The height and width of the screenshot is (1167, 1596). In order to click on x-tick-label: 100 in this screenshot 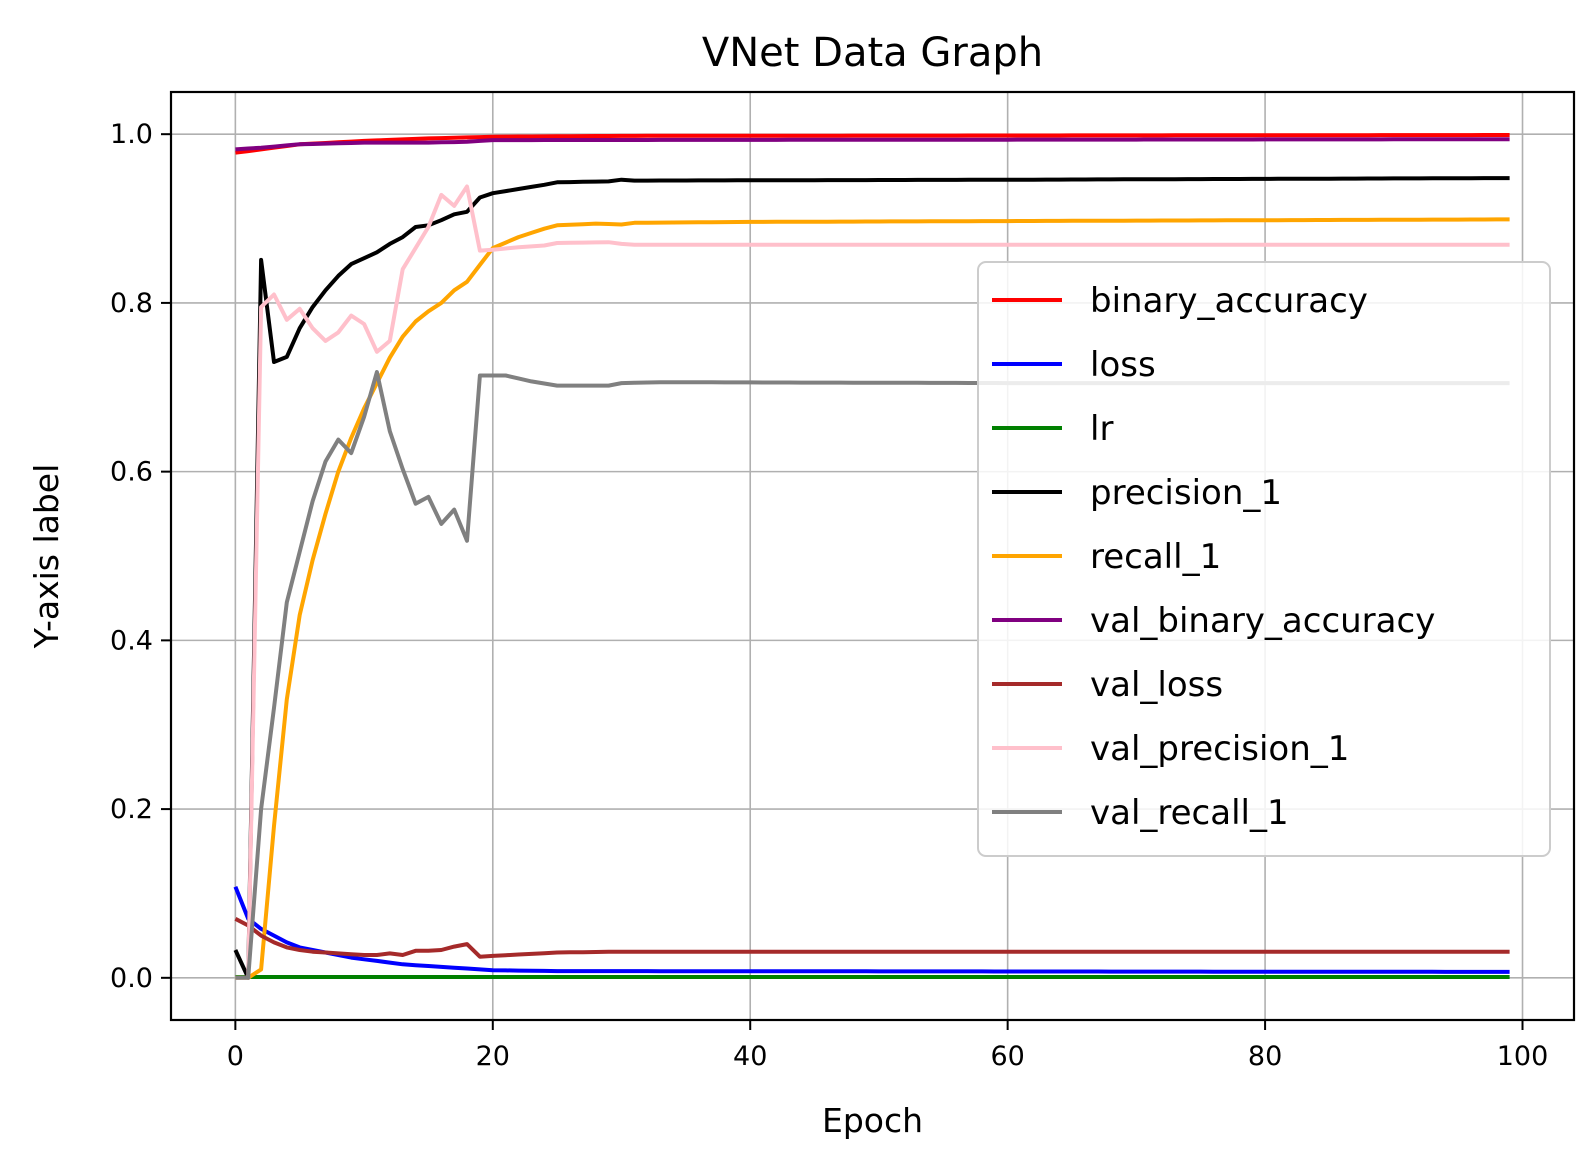, I will do `click(1523, 1056)`.